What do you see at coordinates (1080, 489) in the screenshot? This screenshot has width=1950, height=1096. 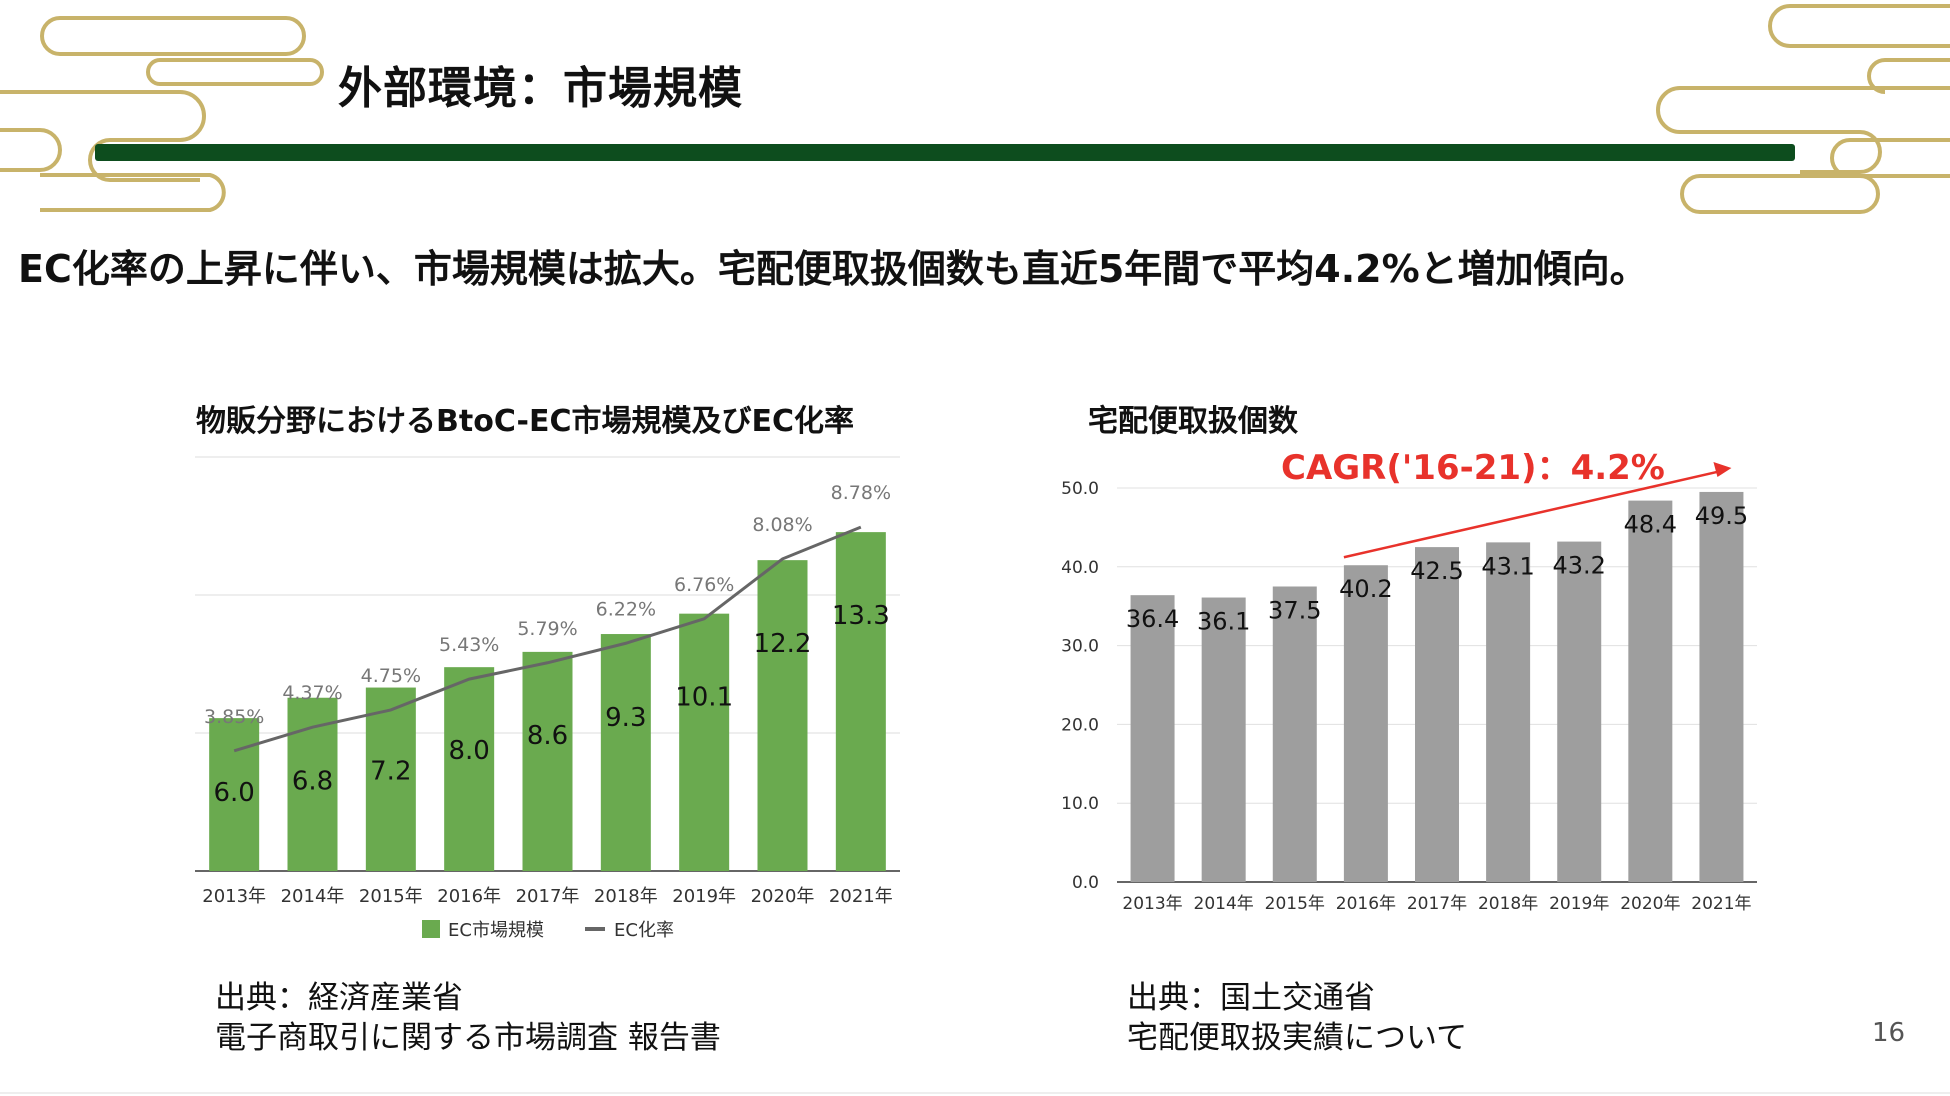 I see `parcel-y-tick: 50.0` at bounding box center [1080, 489].